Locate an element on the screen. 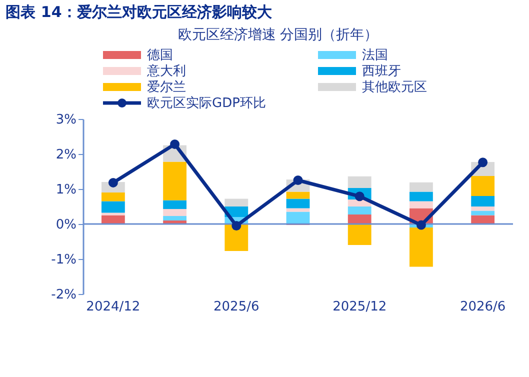  legend-label: 意大利 is located at coordinates (166, 71).